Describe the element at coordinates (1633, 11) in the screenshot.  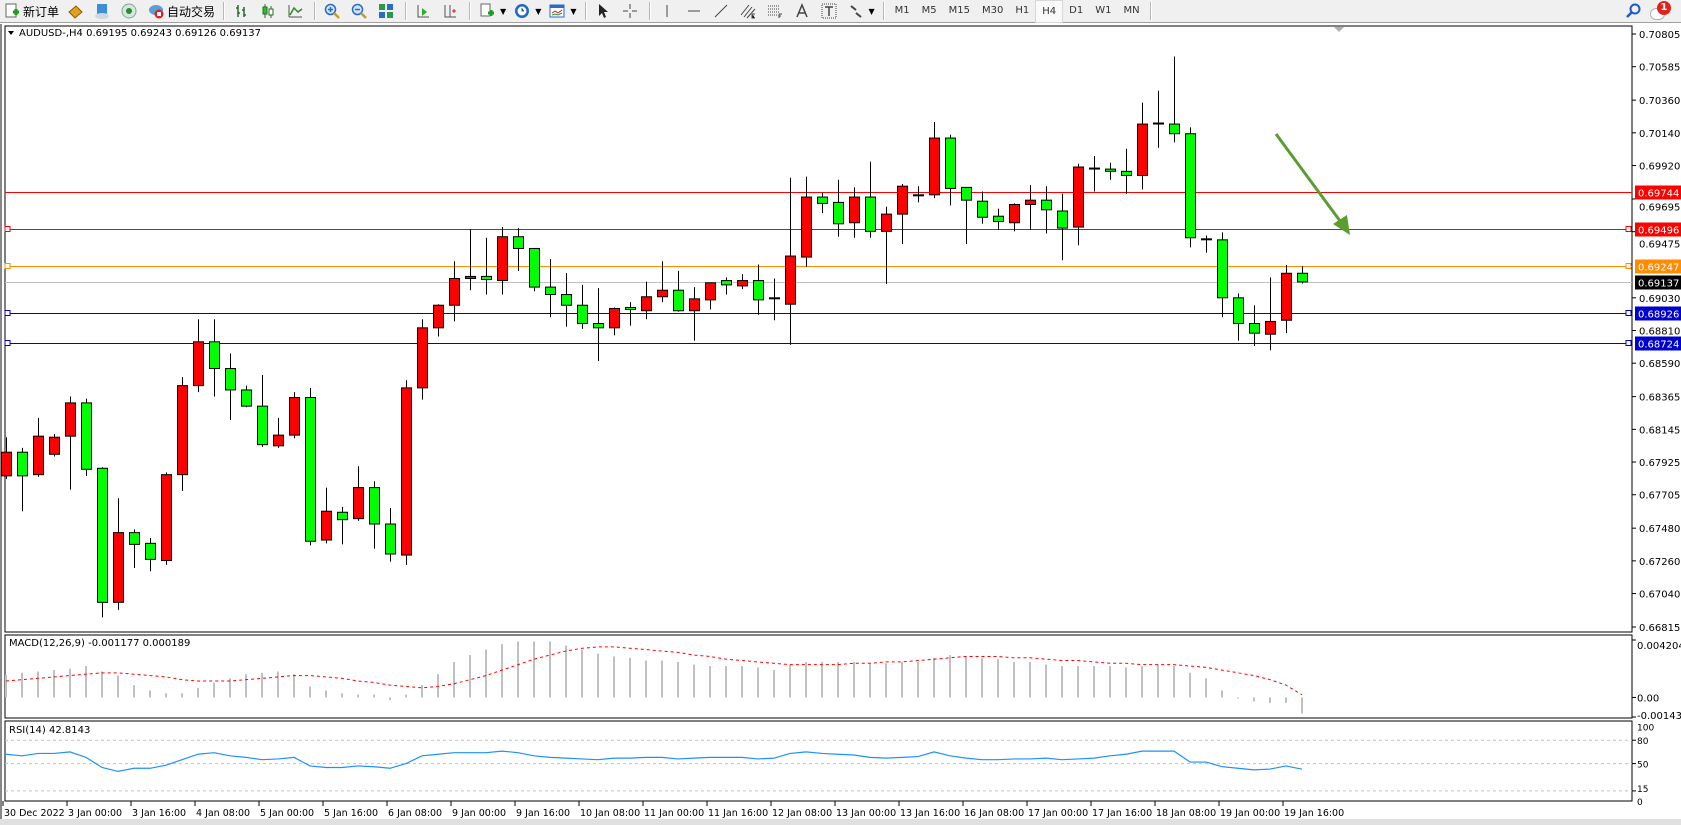
I see `search-button` at that location.